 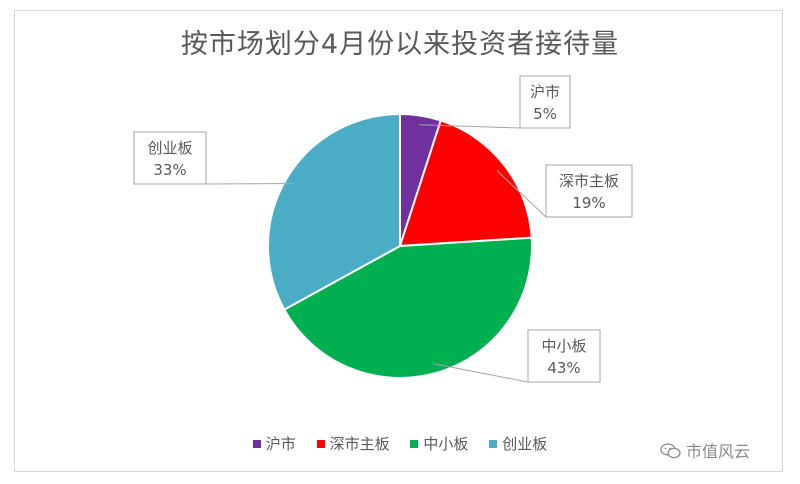 What do you see at coordinates (400, 443) in the screenshot?
I see `chart-legend: 沪市 深市主板 中小板 创业板` at bounding box center [400, 443].